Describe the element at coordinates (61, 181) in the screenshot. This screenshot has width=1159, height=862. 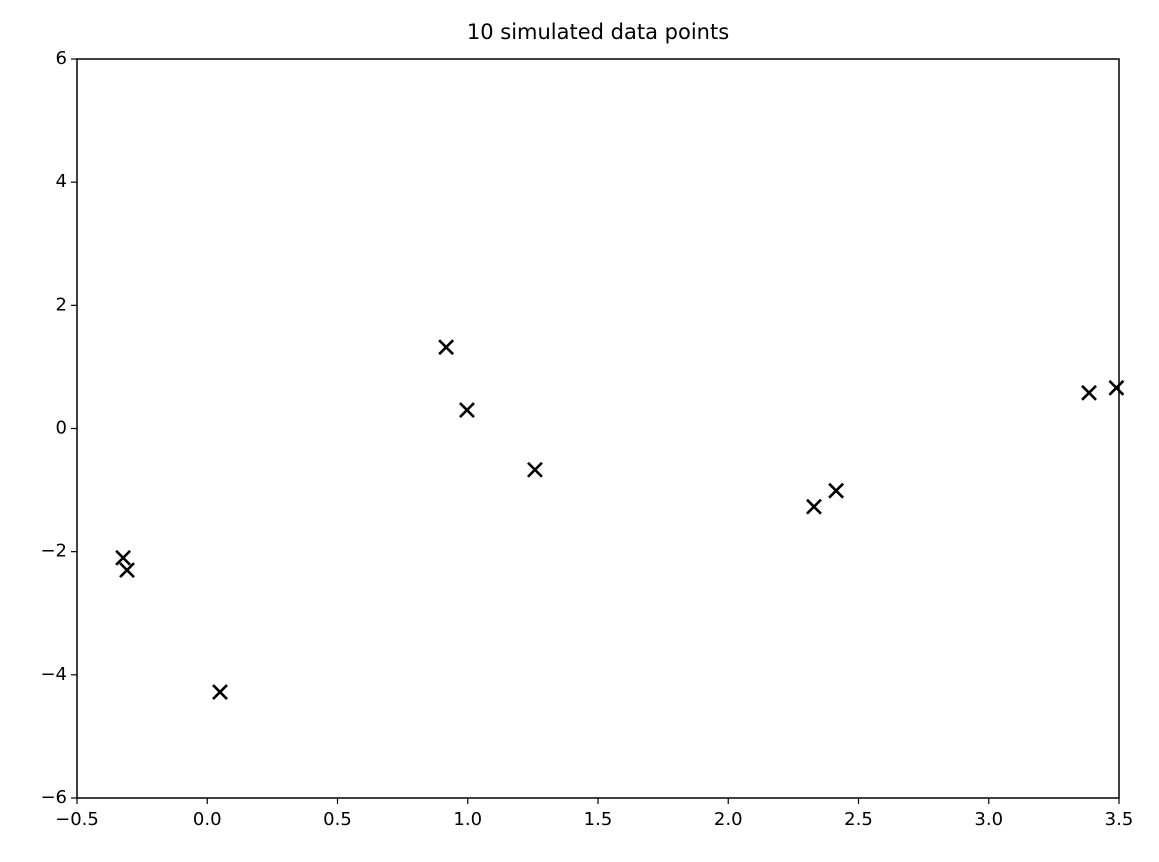
I see `y-tick-label: 4` at that location.